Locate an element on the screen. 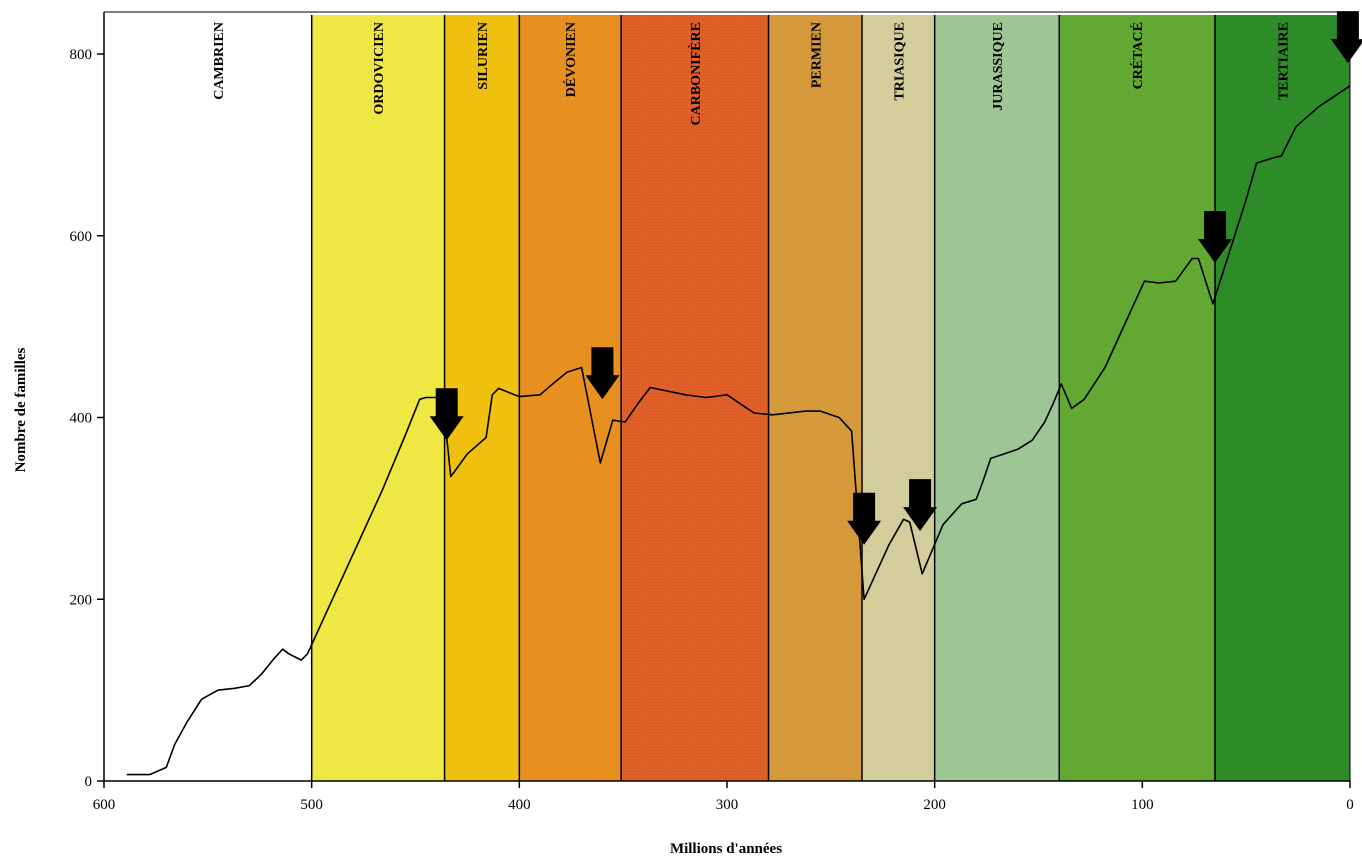 This screenshot has width=1362, height=861. period-label: DÉVONIEN is located at coordinates (570, 59).